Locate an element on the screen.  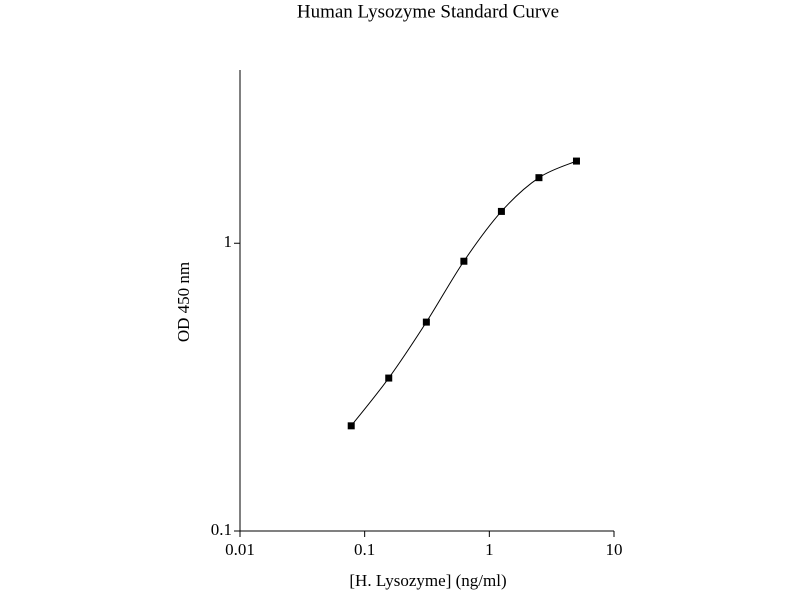
fit-curve is located at coordinates (463, 293).